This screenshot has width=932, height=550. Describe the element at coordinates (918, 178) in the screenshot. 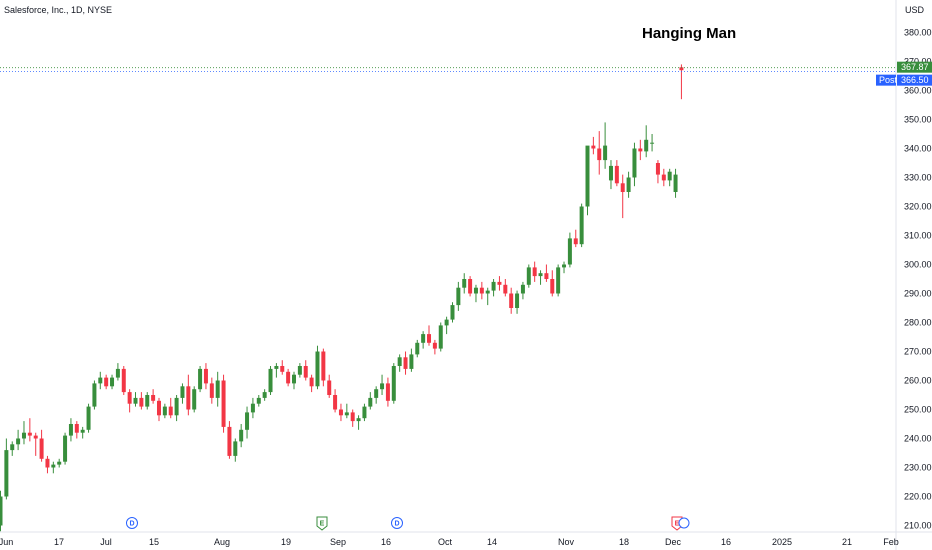

I see `y-tick-label: 330.00` at that location.